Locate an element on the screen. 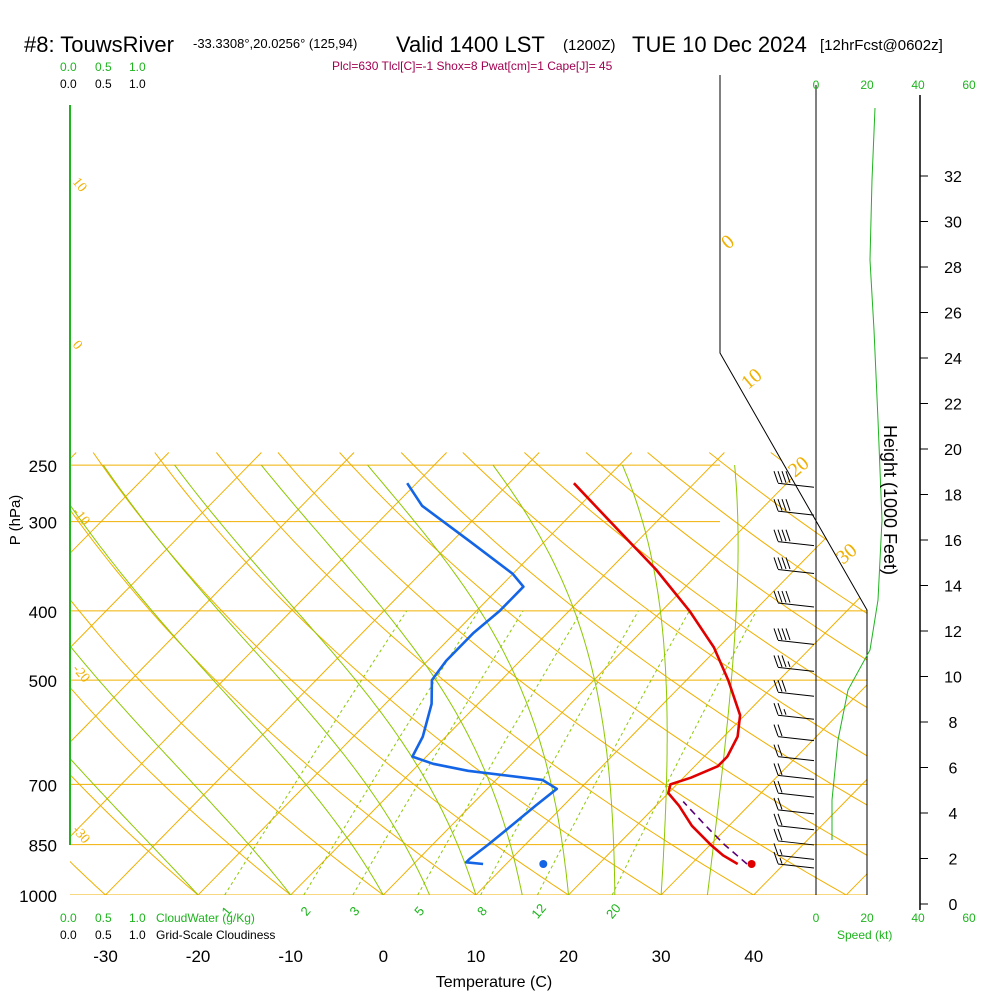  speed-tick-top: 20 is located at coordinates (867, 85).